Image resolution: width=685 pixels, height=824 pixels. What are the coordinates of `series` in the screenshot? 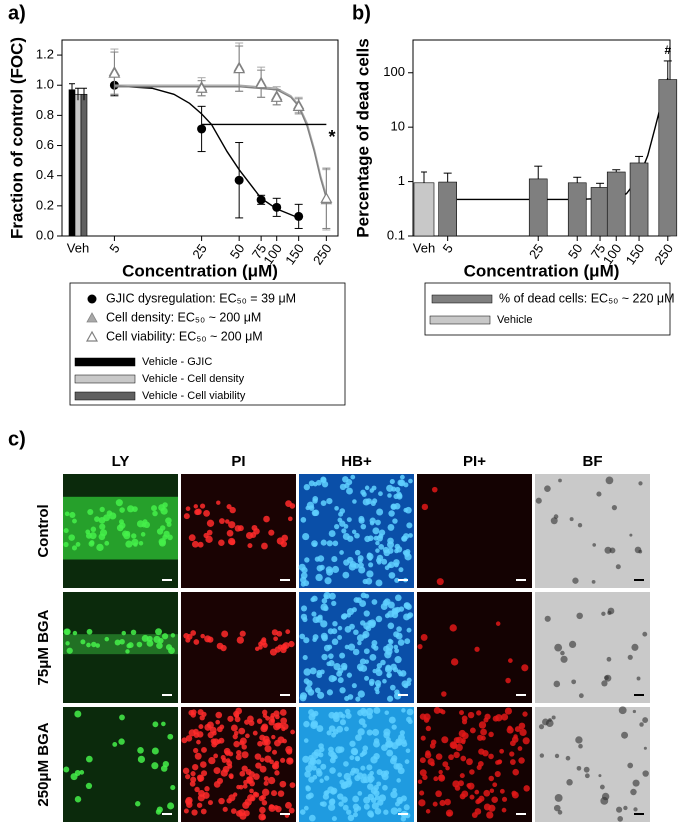 It's located at (220, 136).